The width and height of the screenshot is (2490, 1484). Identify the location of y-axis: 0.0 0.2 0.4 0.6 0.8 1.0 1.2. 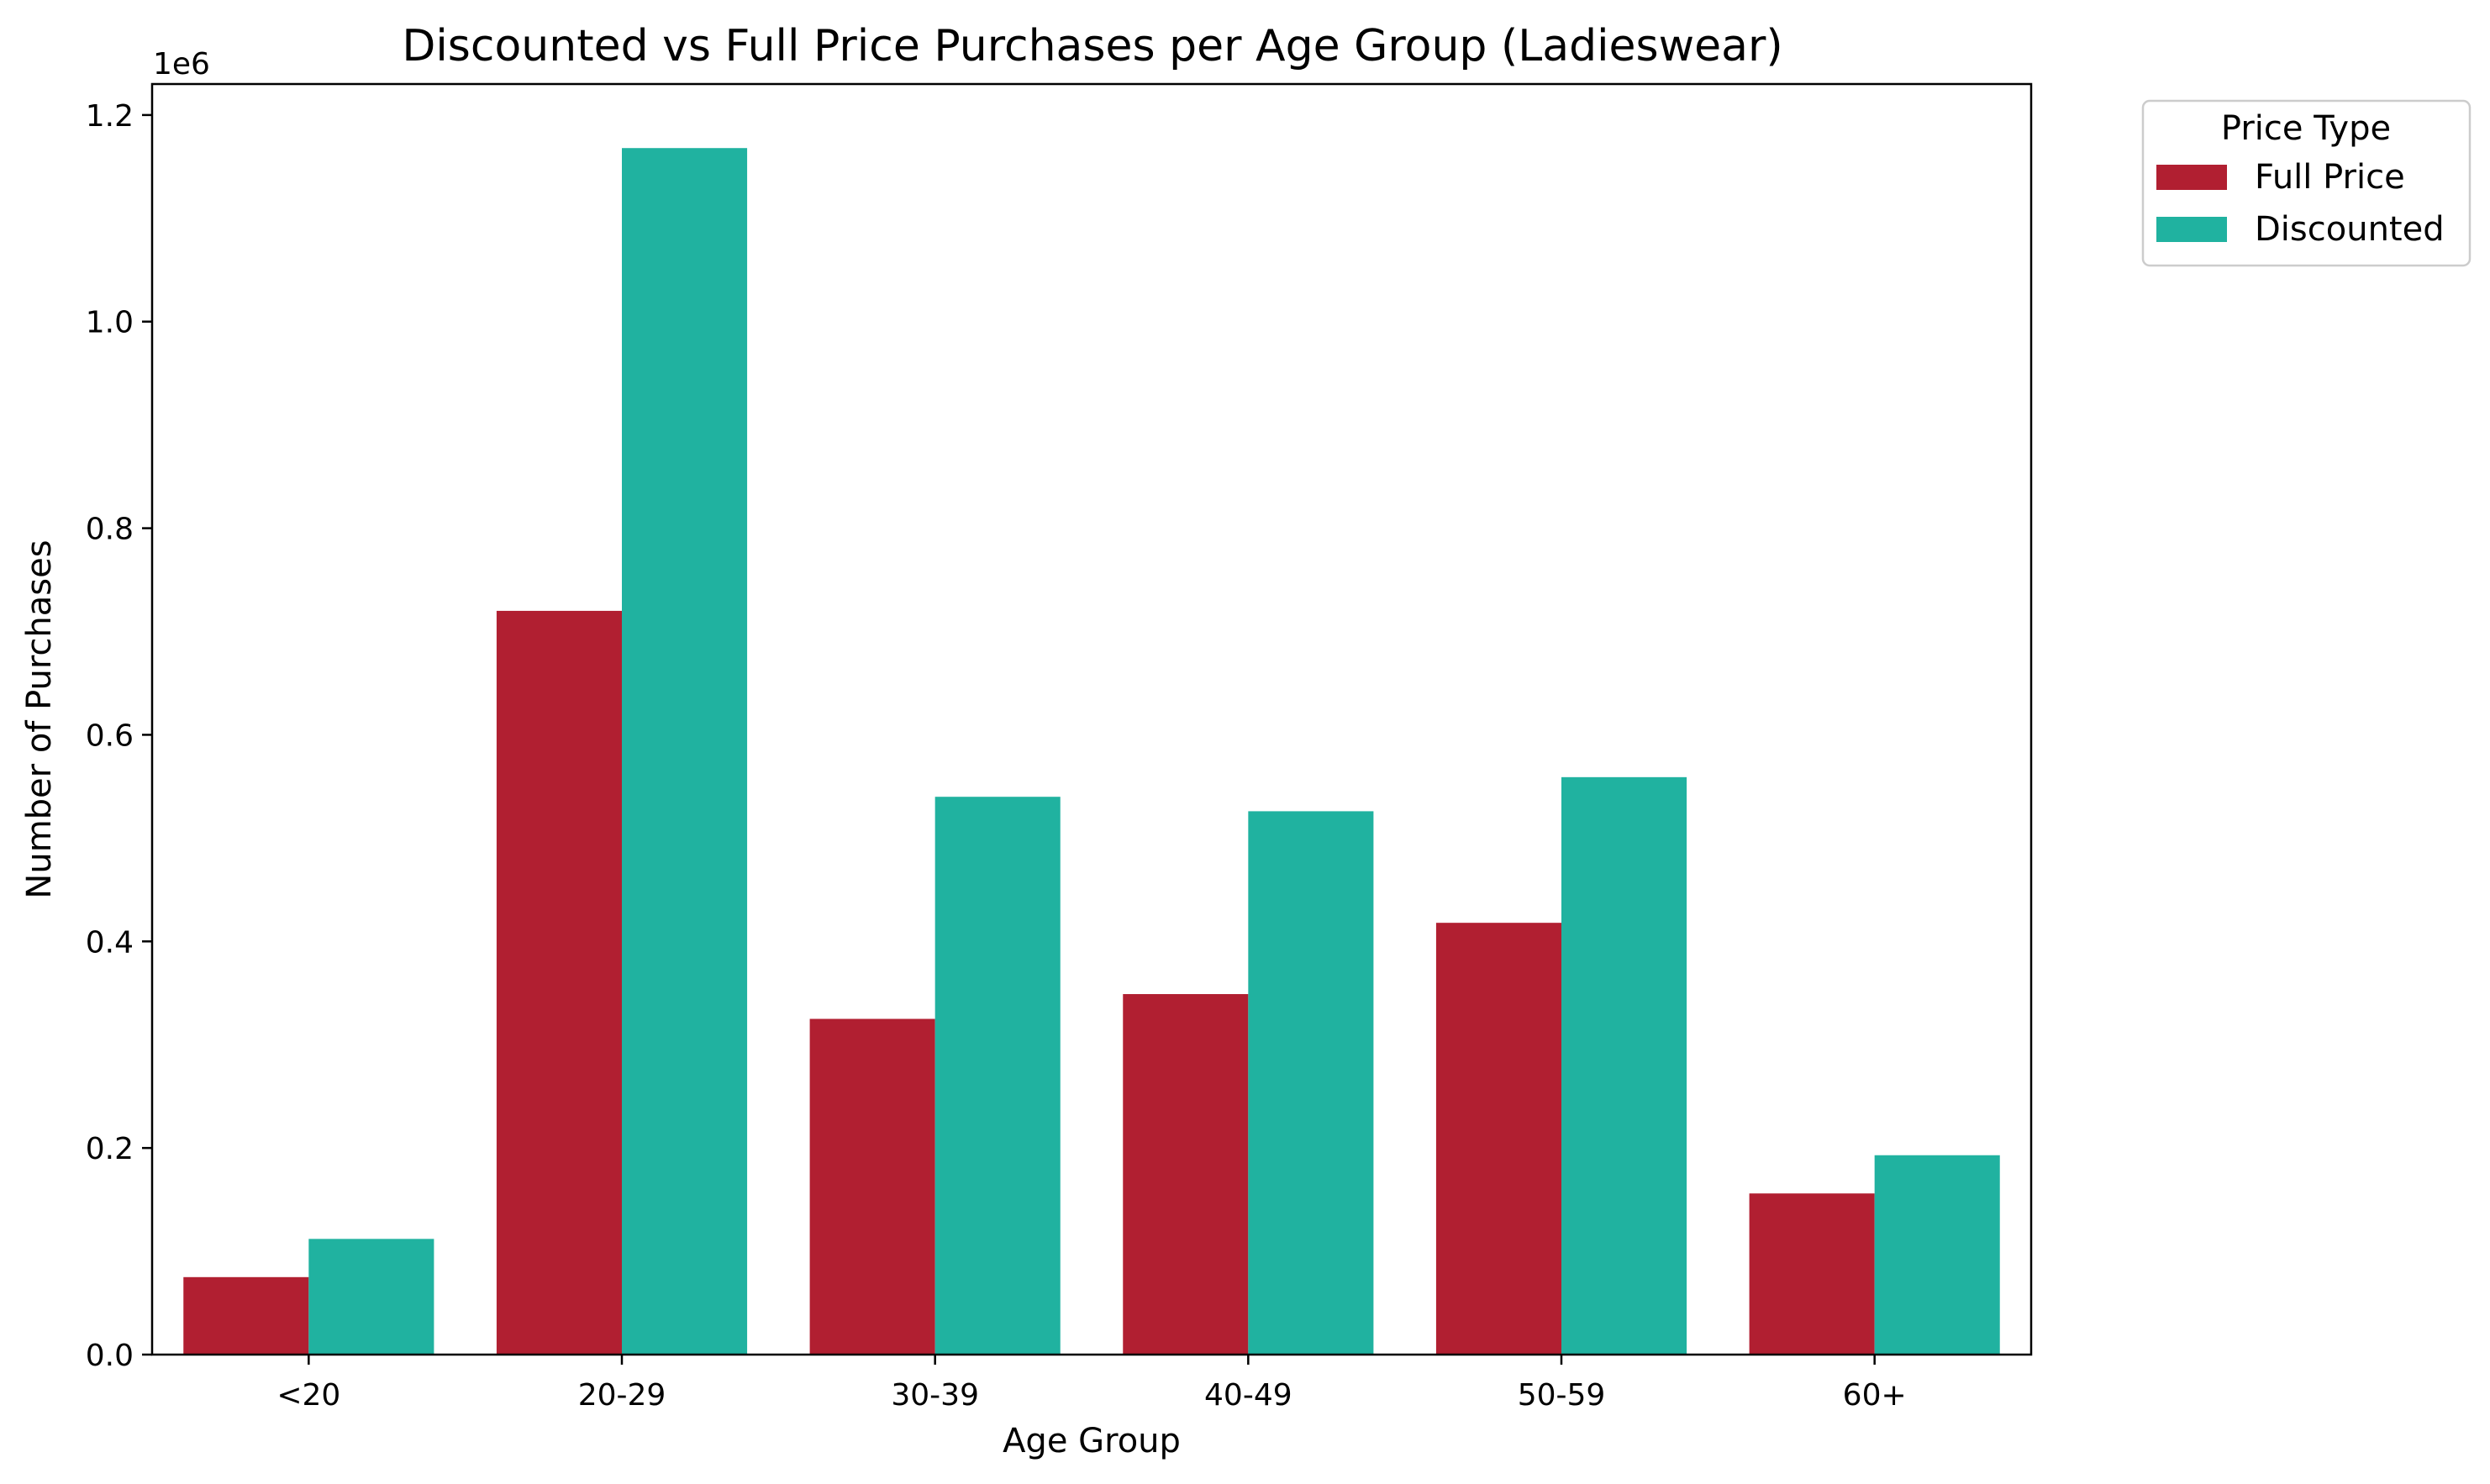
(119, 736).